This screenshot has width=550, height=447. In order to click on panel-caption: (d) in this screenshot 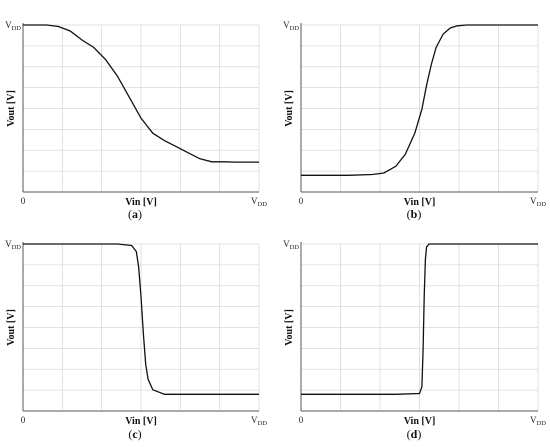, I will do `click(414, 434)`.